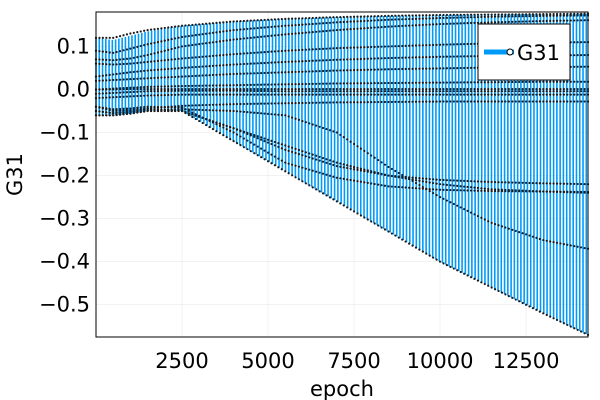 This screenshot has width=600, height=400. Describe the element at coordinates (64, 133) in the screenshot. I see `y-tick-label: −0.1` at that location.